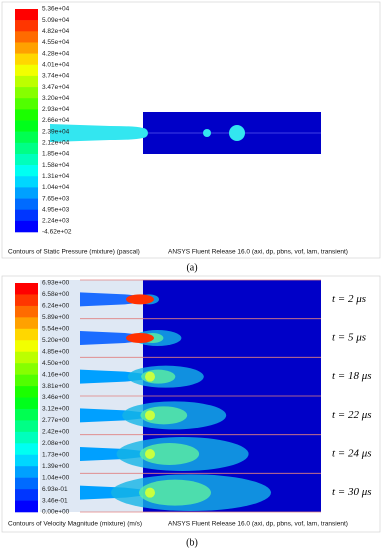  Describe the element at coordinates (56, 31) in the screenshot. I see `legend-label: 4.82e+04` at that location.